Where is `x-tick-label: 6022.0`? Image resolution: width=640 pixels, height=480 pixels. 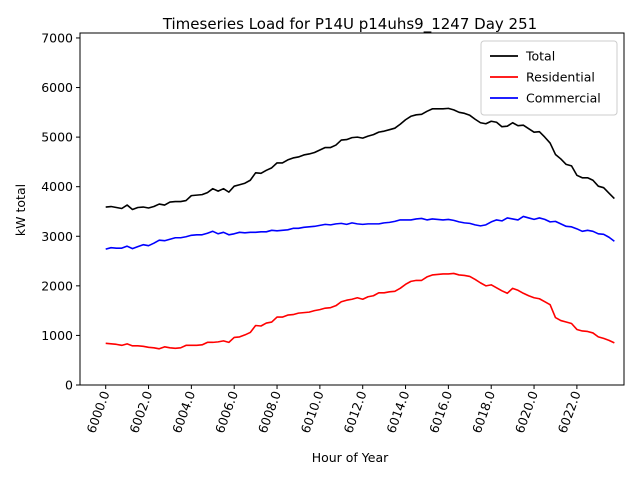 x-tick-label: 6022.0 is located at coordinates (569, 412).